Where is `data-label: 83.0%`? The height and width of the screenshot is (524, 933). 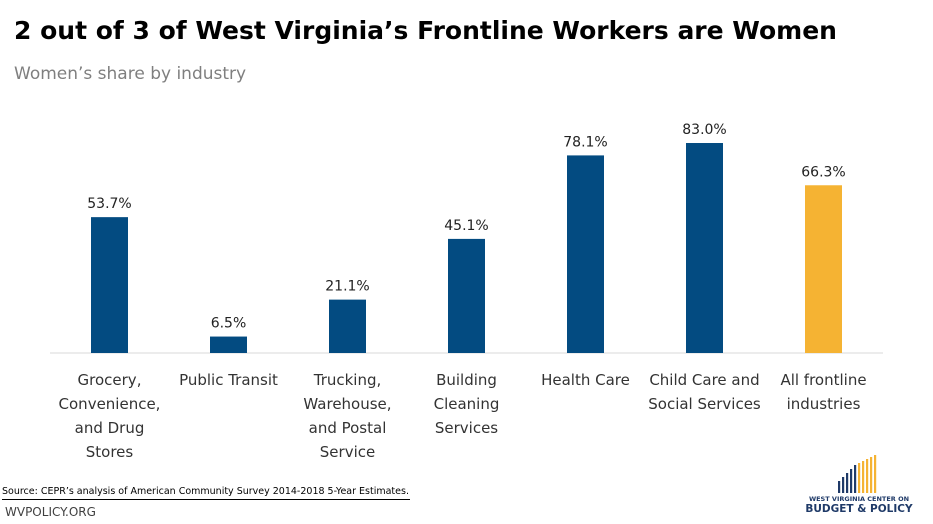
data-label: 83.0% is located at coordinates (704, 130).